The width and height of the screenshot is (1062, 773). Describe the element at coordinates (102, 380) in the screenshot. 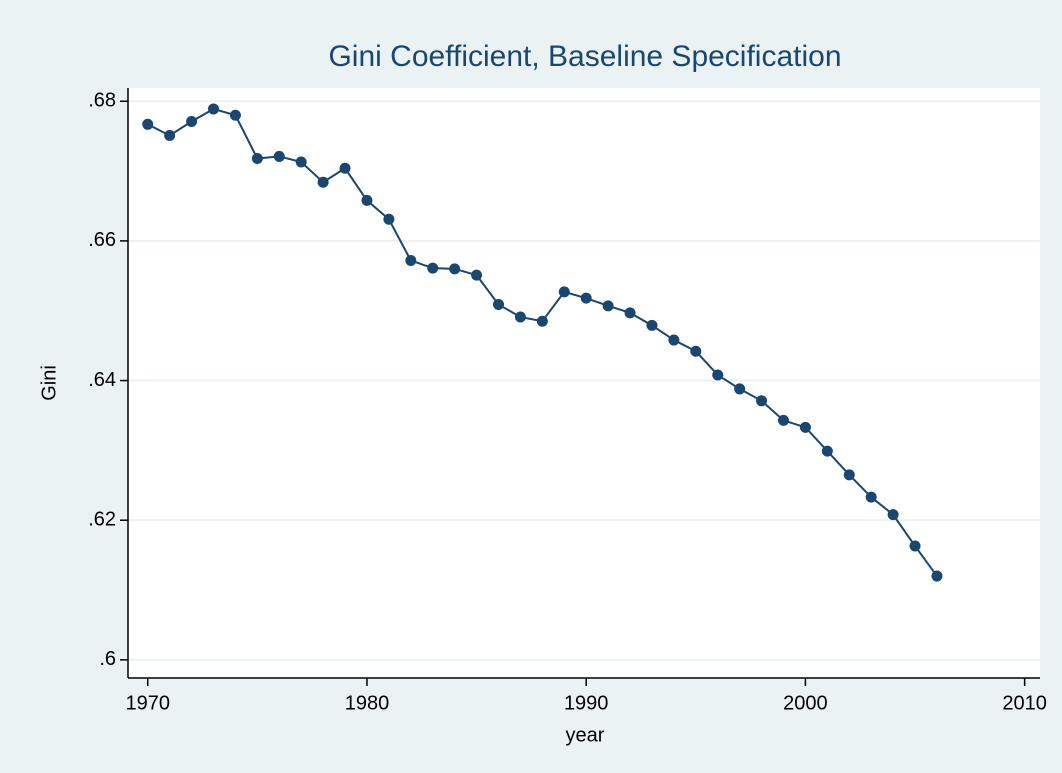

I see `y-tick-label: .64` at that location.